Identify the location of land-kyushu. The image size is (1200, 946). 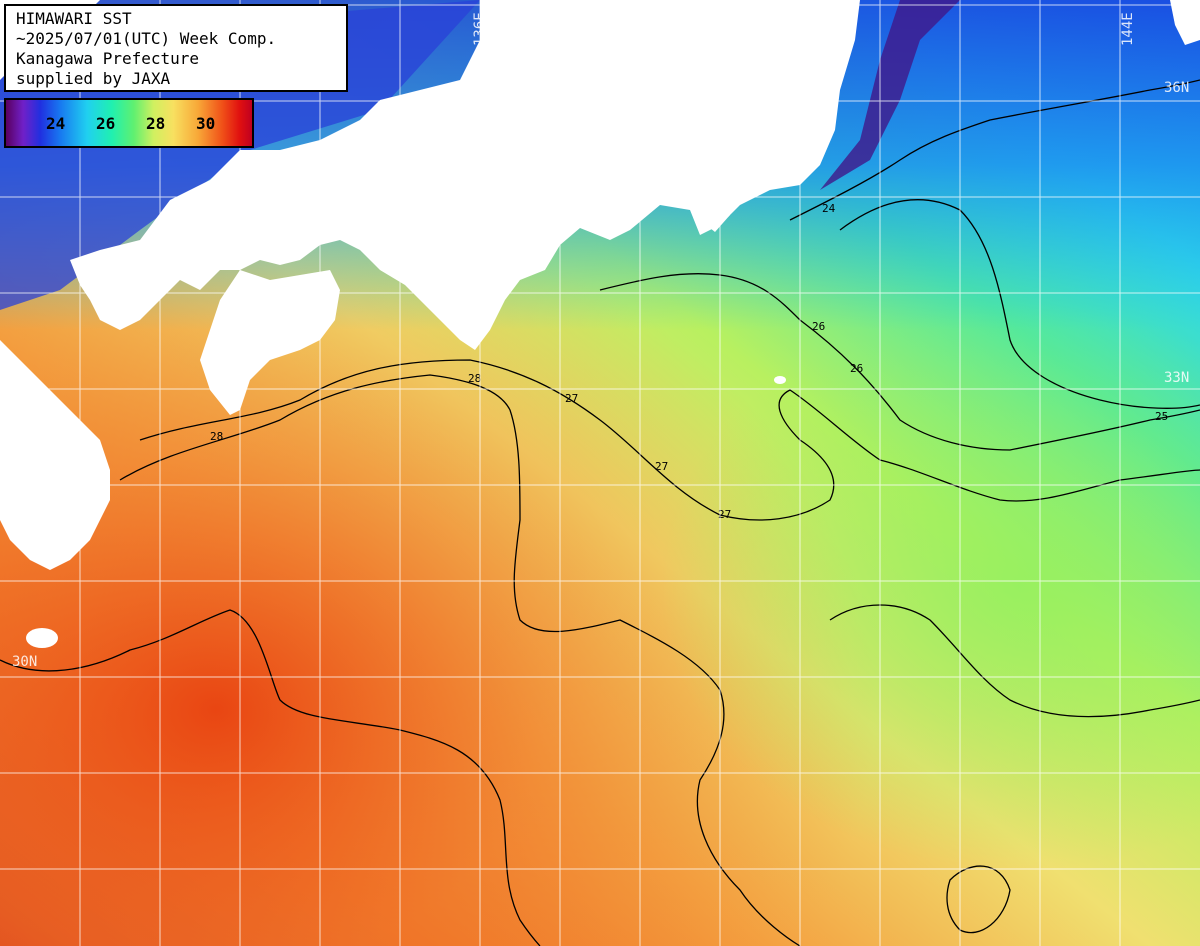
(55, 455).